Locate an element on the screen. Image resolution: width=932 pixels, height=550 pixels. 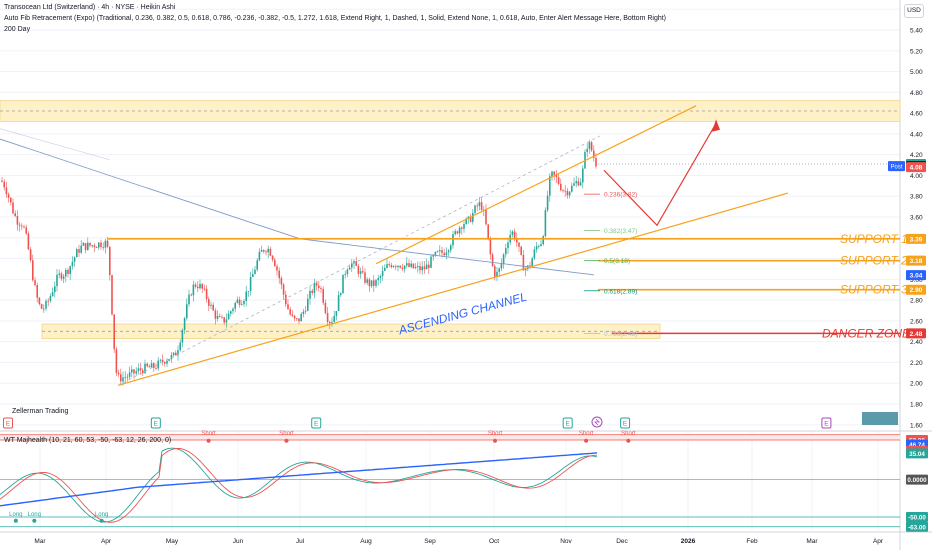
lightning-icon is located at coordinates (597, 422).